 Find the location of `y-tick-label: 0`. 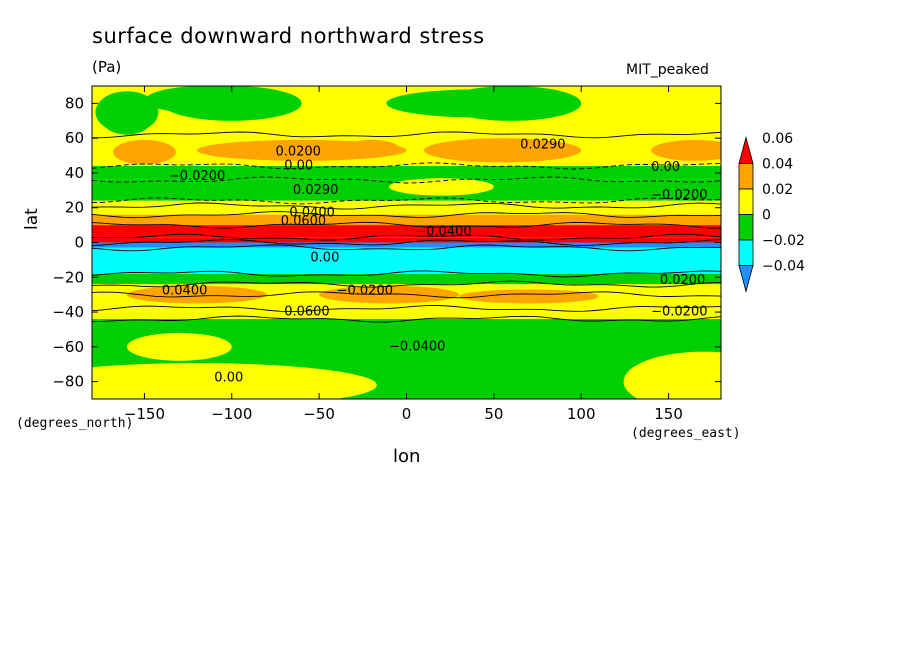

y-tick-label: 0 is located at coordinates (79, 243).